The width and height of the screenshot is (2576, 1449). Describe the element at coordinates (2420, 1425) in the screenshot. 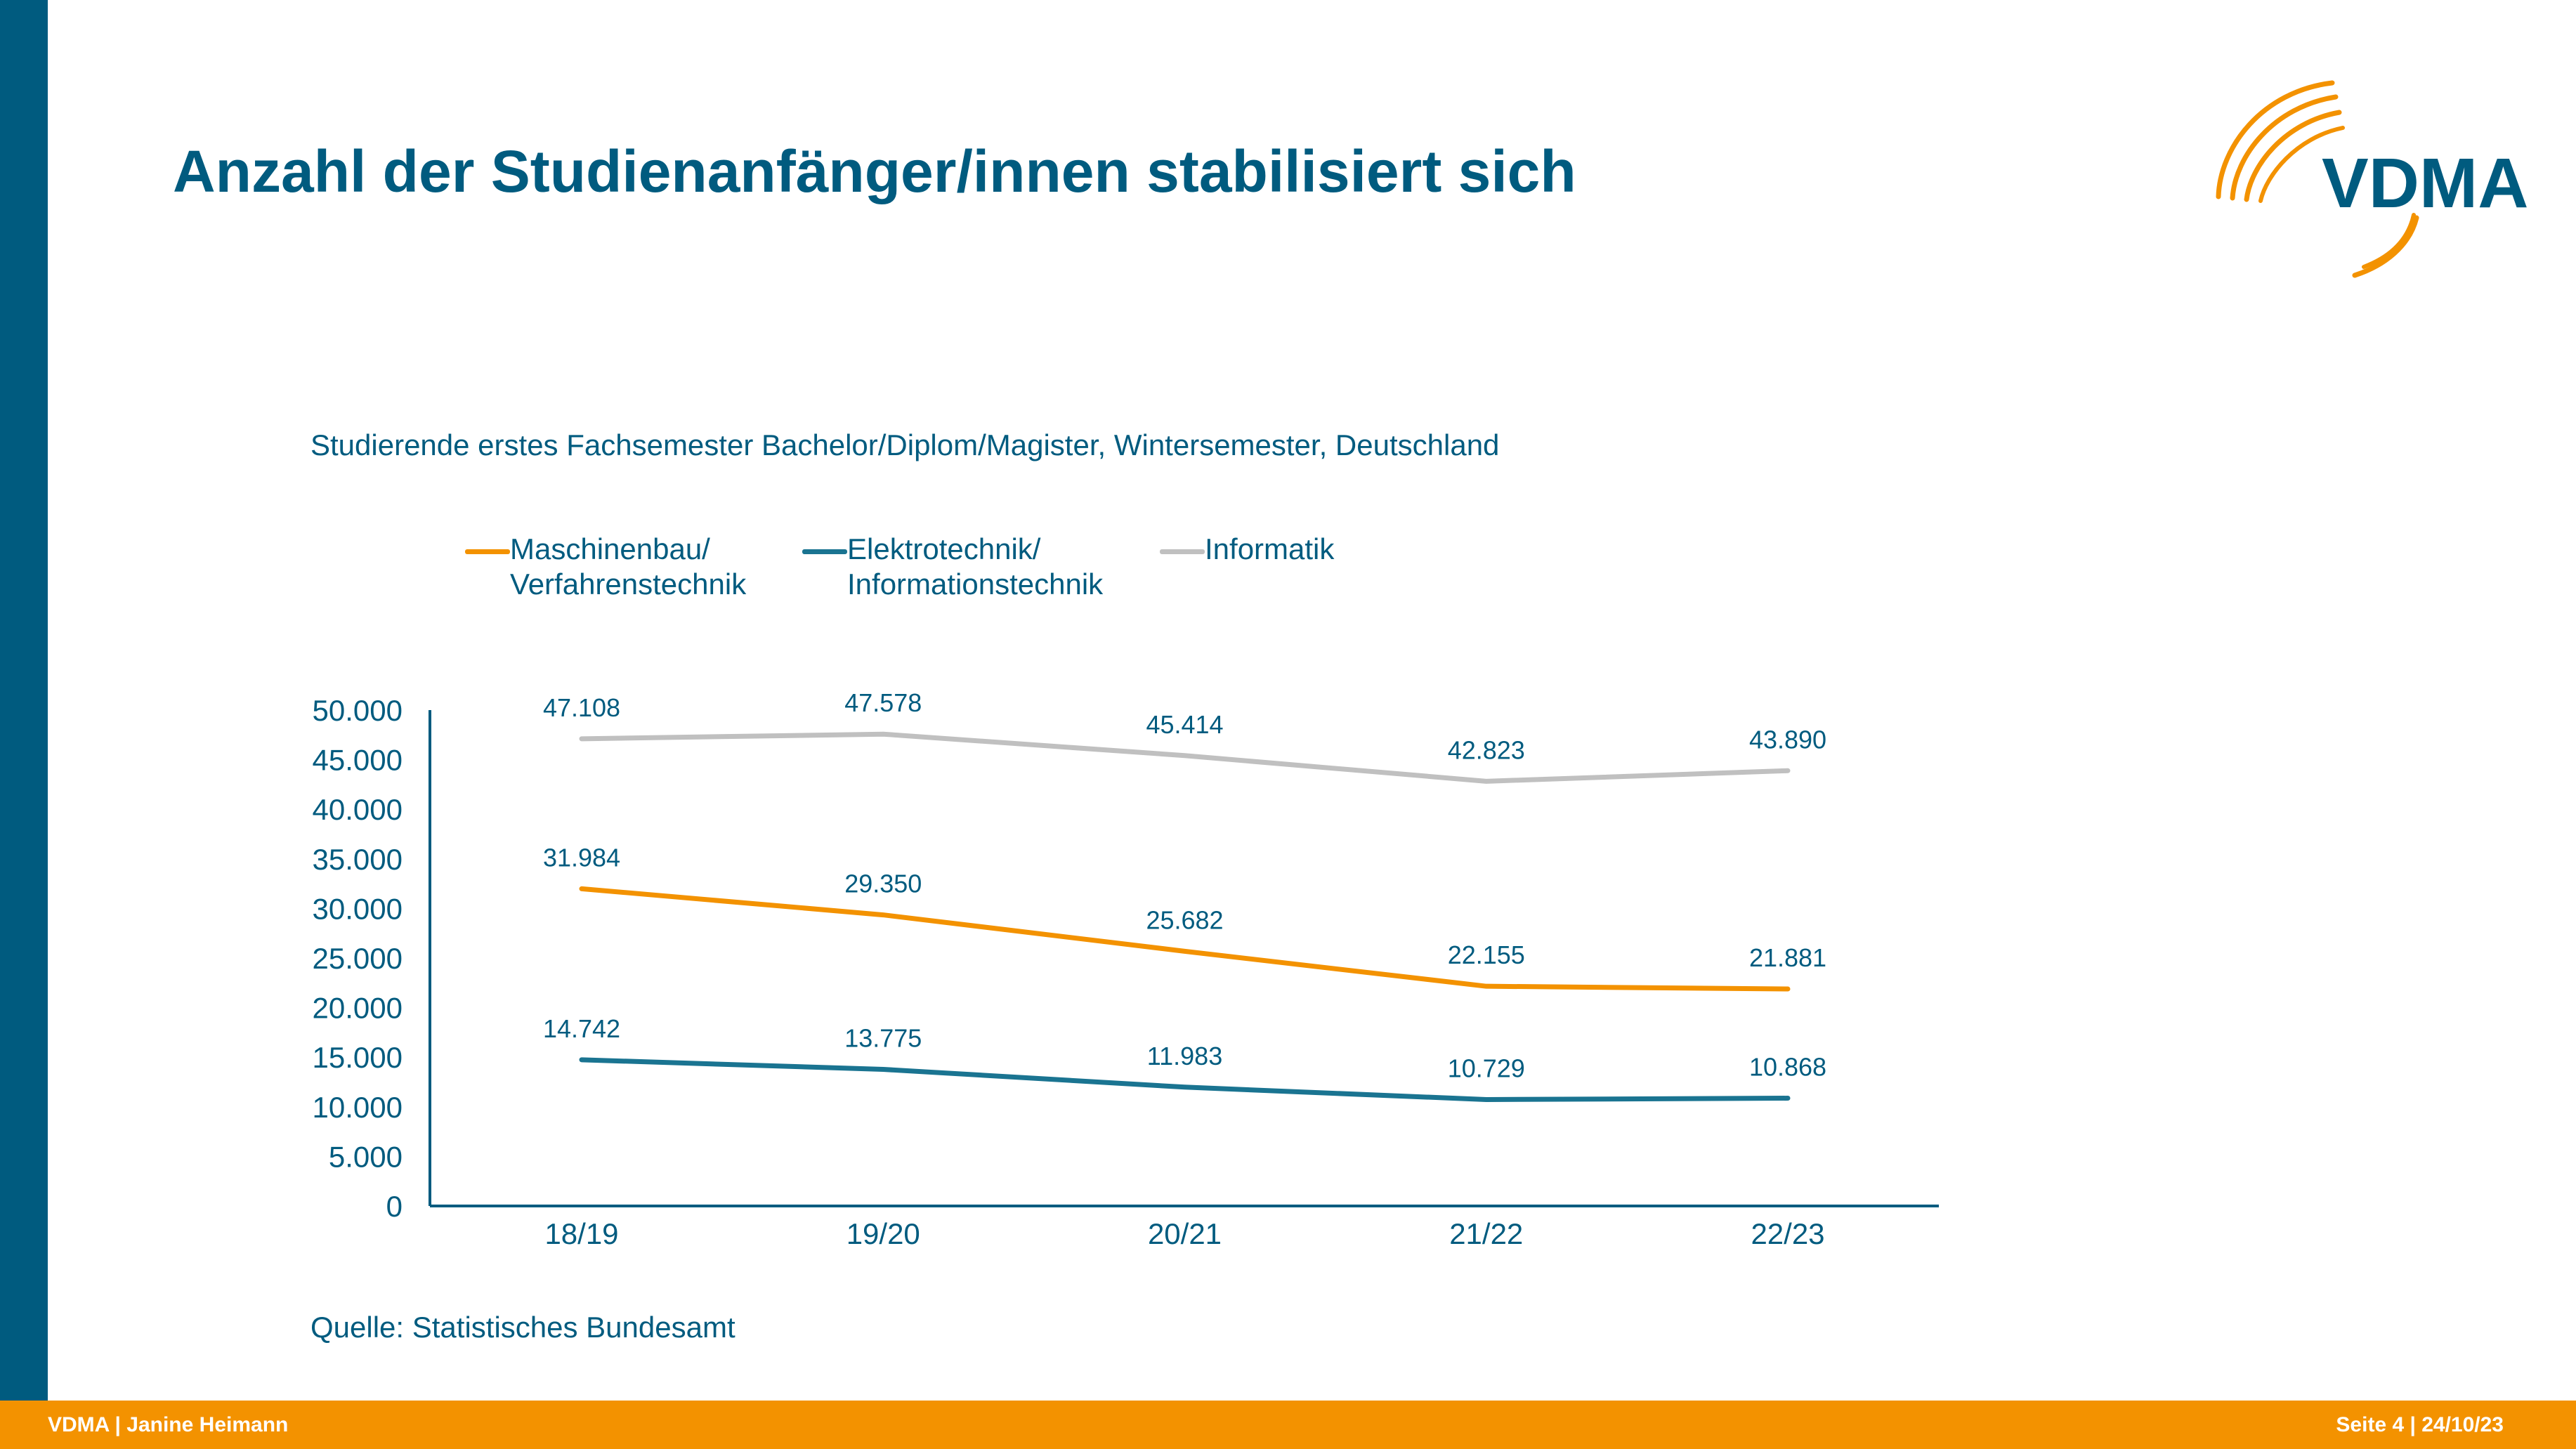

I see `footer-page-date: Seite 4 | 24/10/23` at that location.